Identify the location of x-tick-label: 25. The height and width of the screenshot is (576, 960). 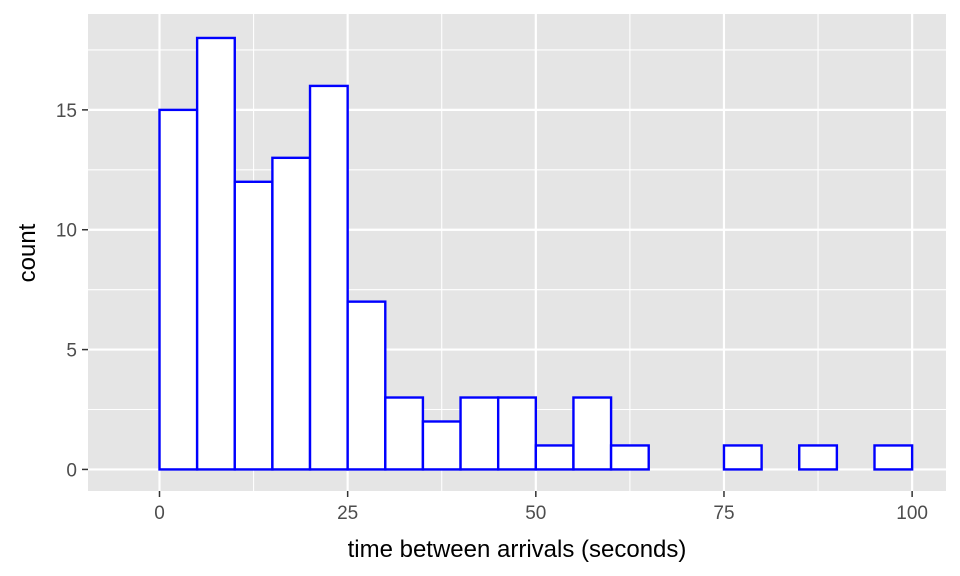
(347, 513).